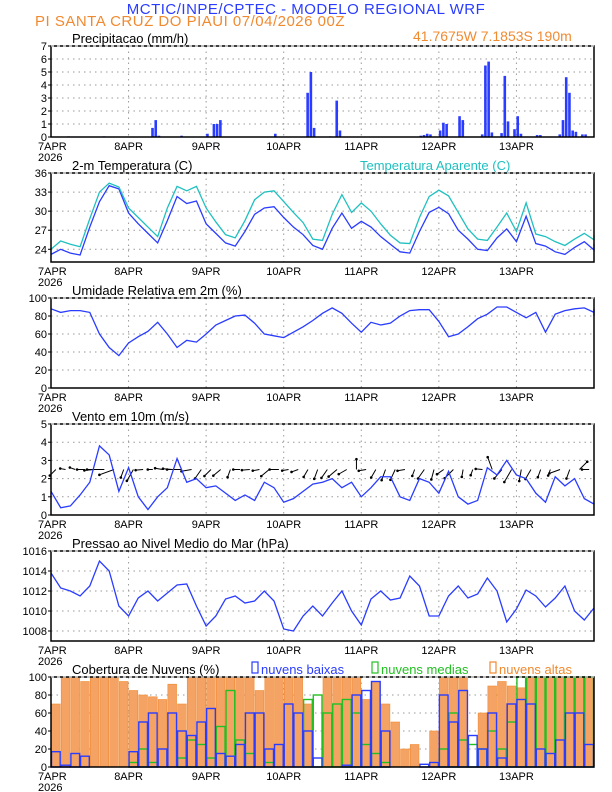  I want to click on y-tick-label: 20, so click(41, 750).